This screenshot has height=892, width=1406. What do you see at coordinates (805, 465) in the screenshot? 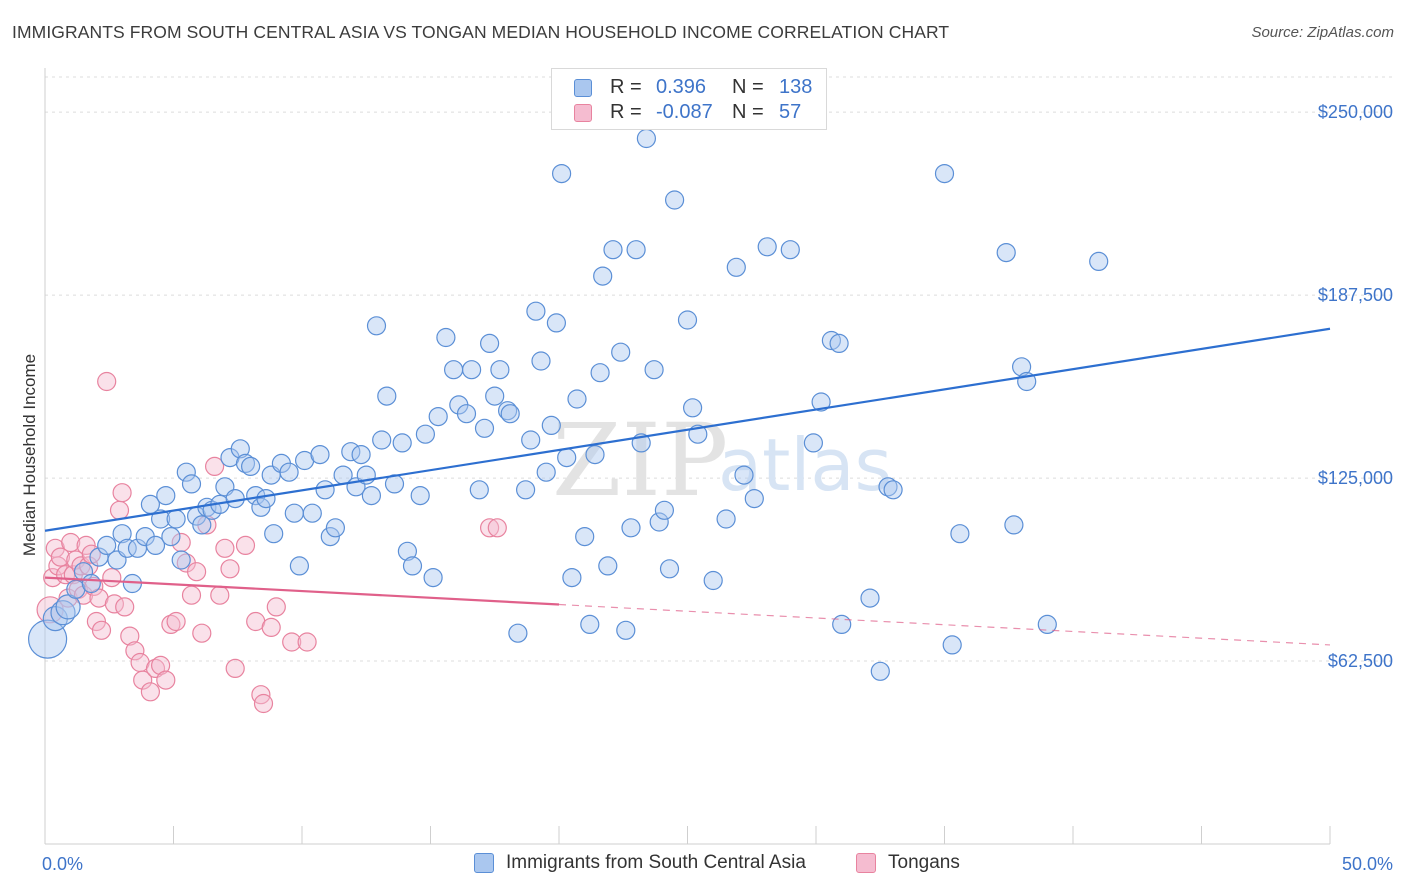
I see `watermark-atlas: atlas` at bounding box center [805, 465].